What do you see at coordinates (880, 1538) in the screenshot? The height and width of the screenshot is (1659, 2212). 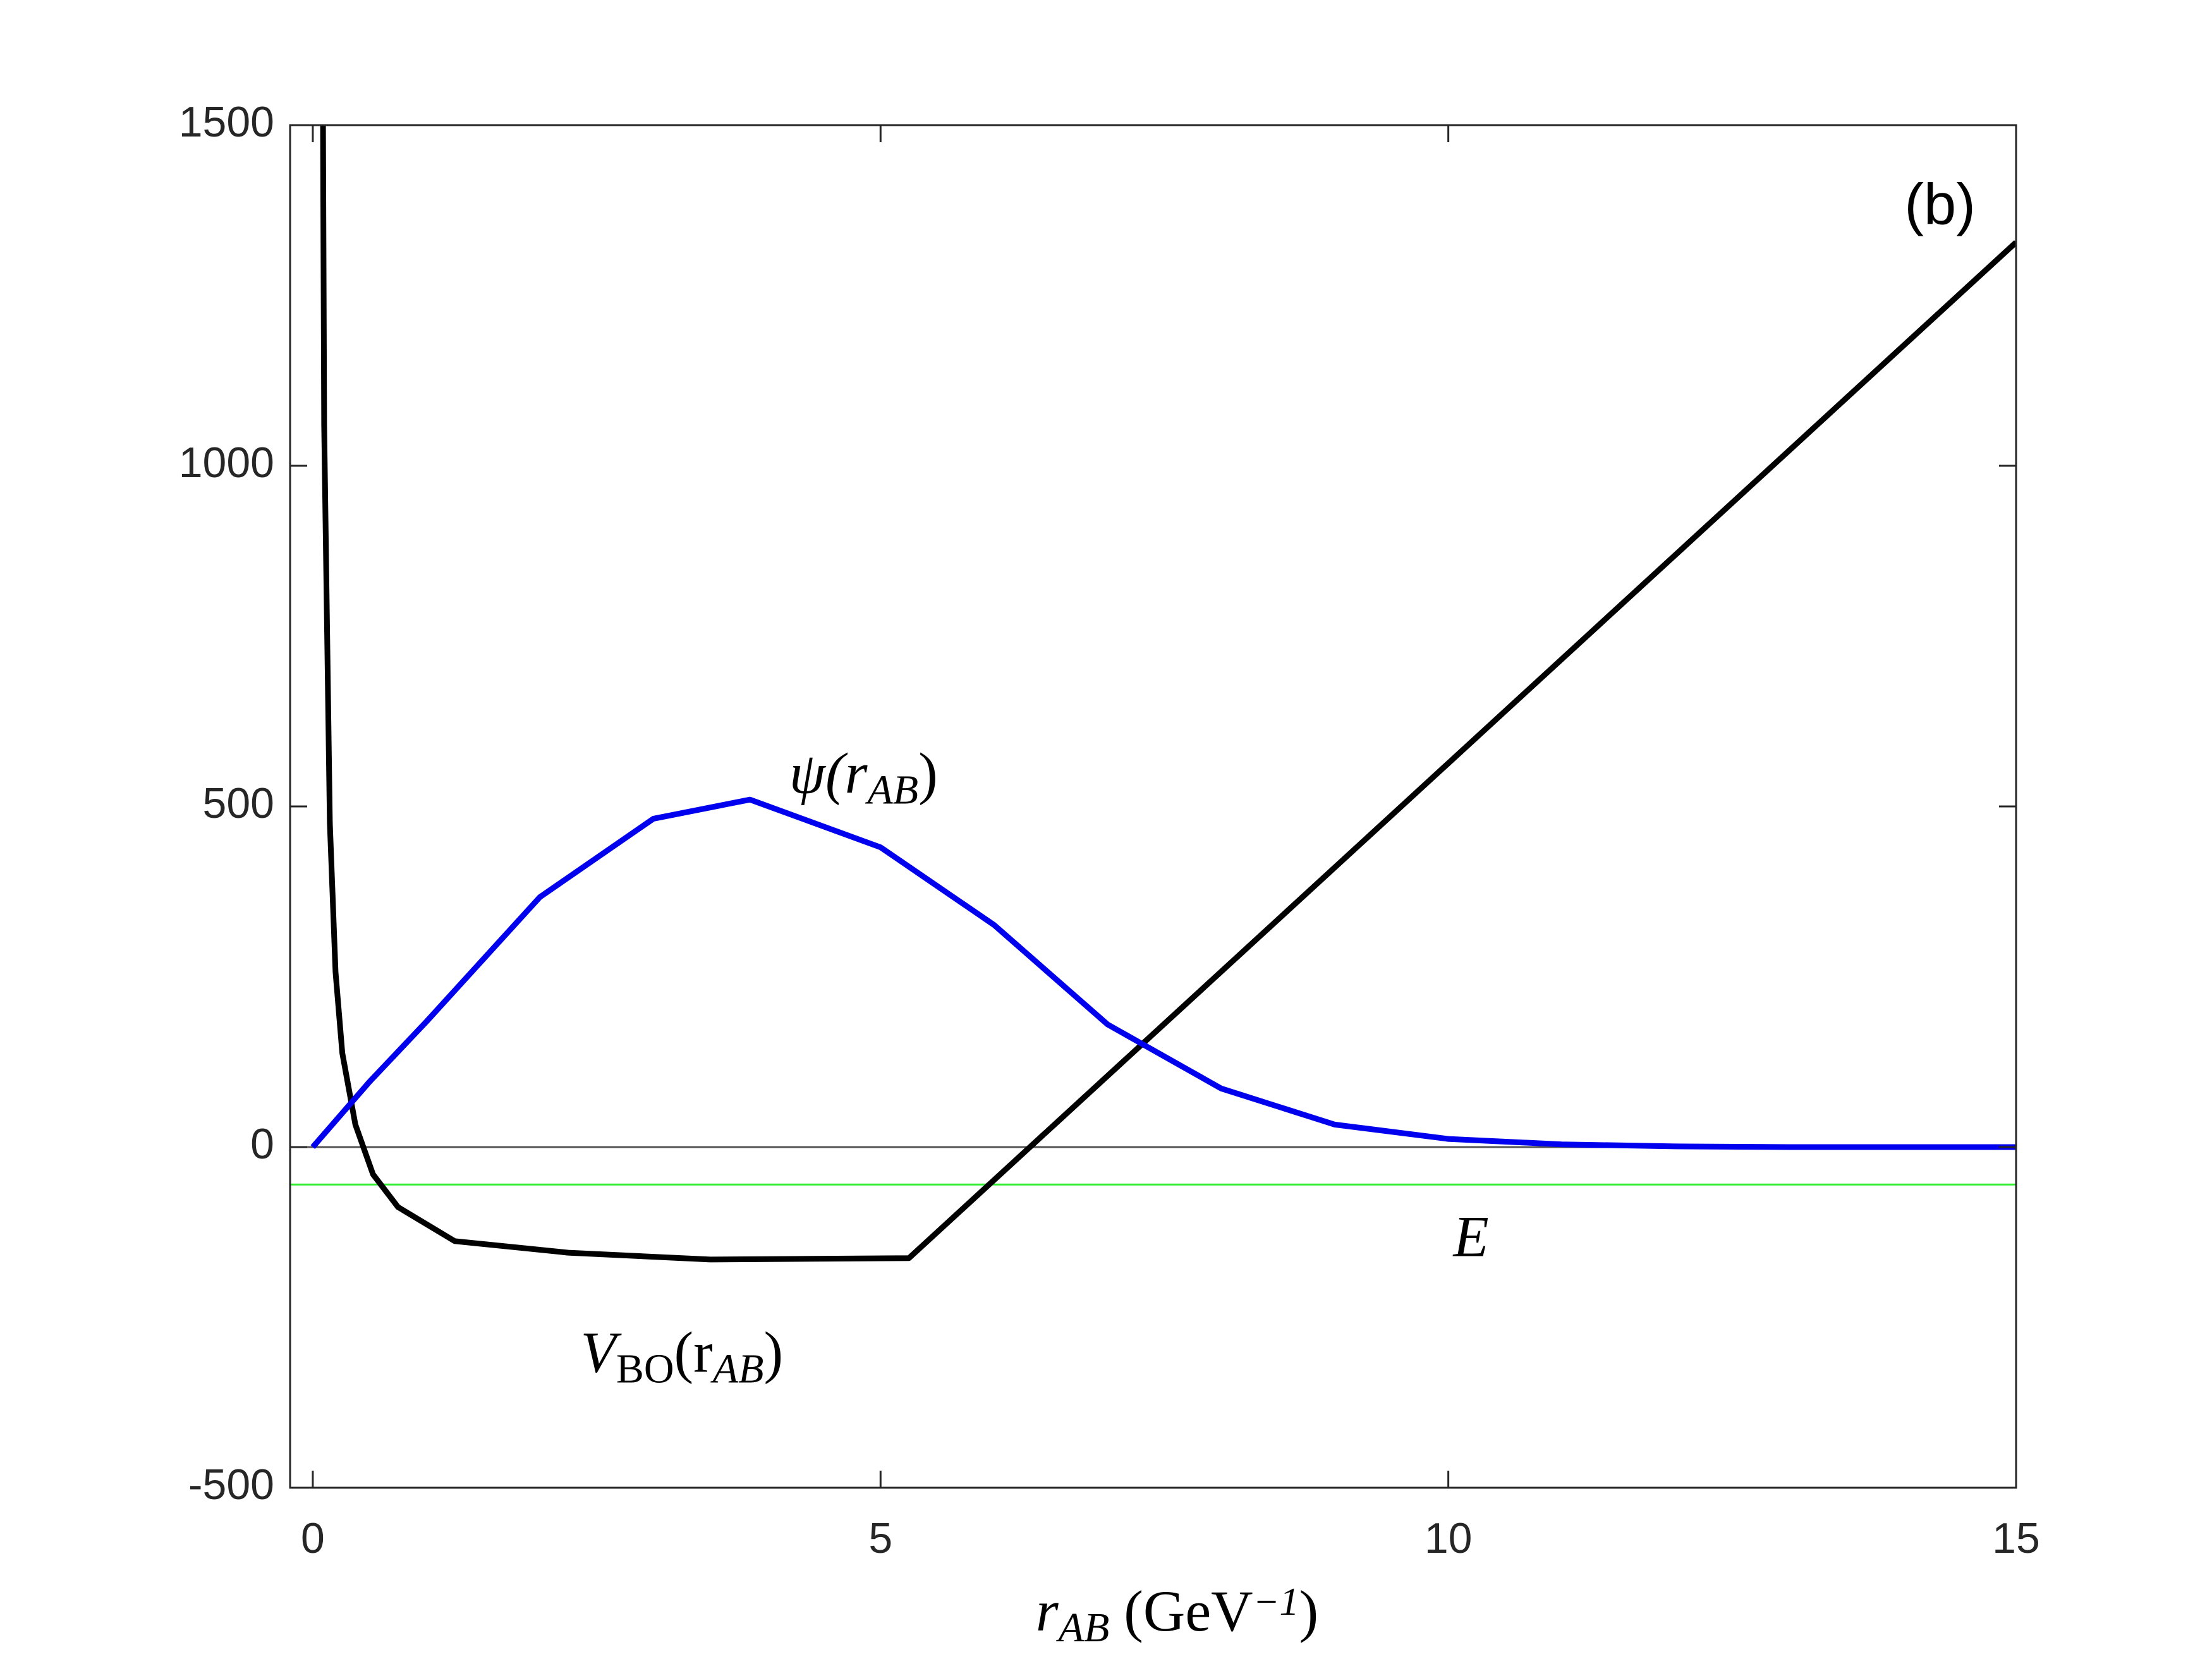 I see `x-tick-label: 5` at bounding box center [880, 1538].